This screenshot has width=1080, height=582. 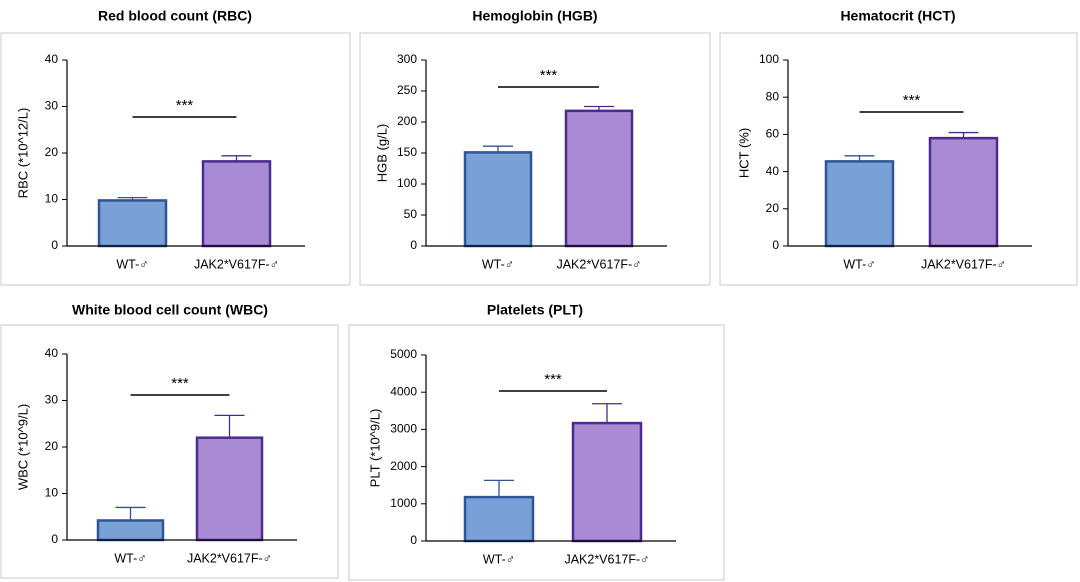 What do you see at coordinates (175, 16) in the screenshot?
I see `panel-title: Red blood count (RBC)` at bounding box center [175, 16].